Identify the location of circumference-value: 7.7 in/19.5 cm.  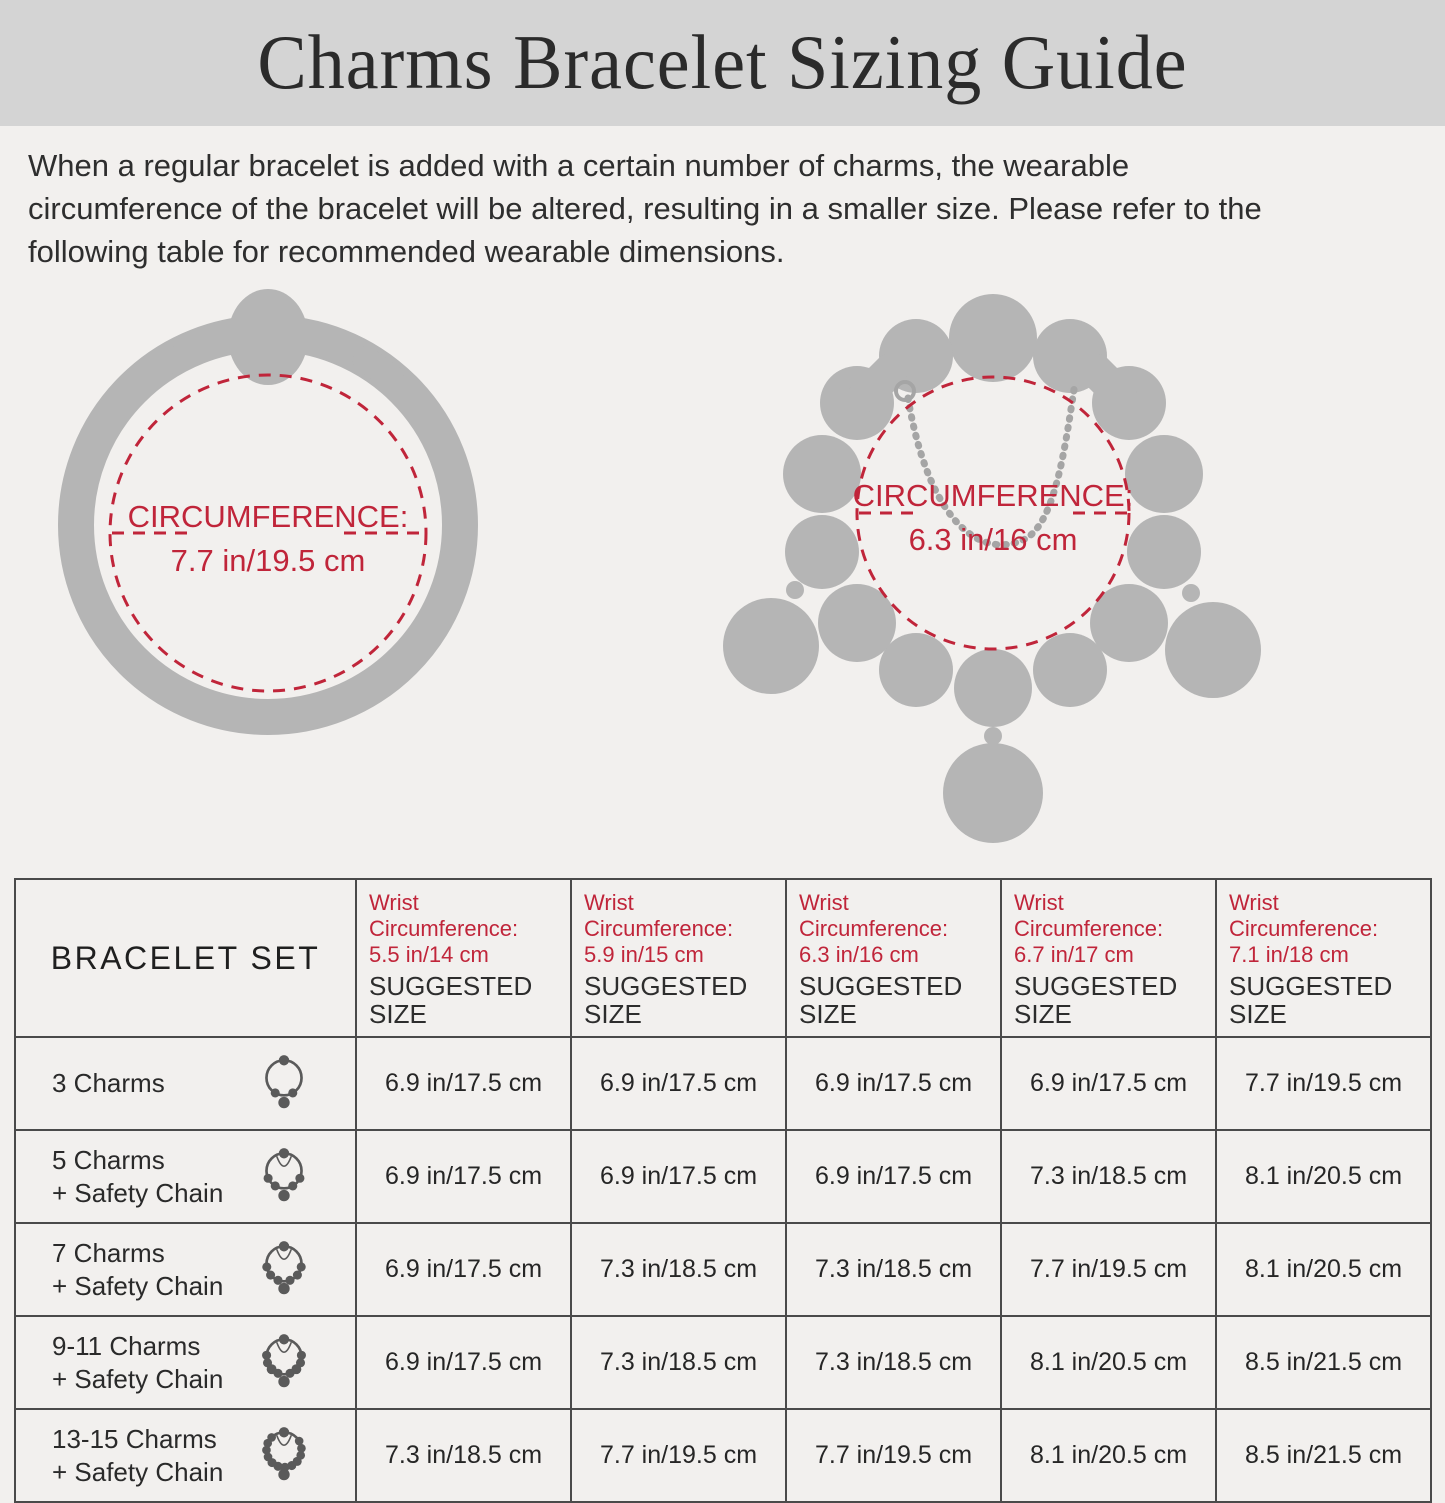
(268, 560).